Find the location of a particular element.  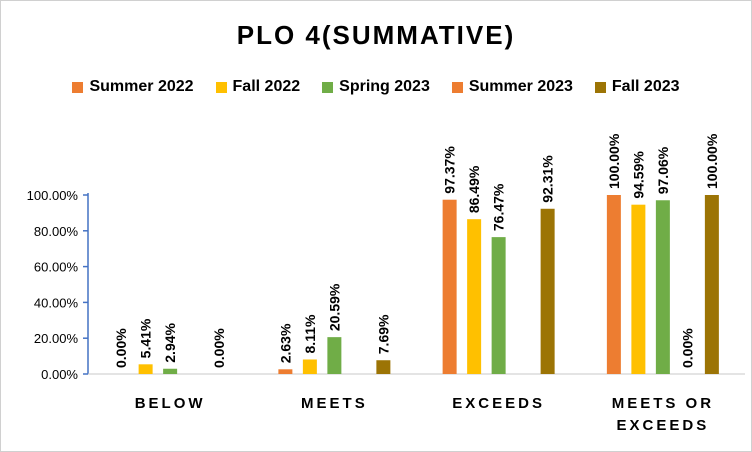

y-tick-label: 0.00% is located at coordinates (59, 374).